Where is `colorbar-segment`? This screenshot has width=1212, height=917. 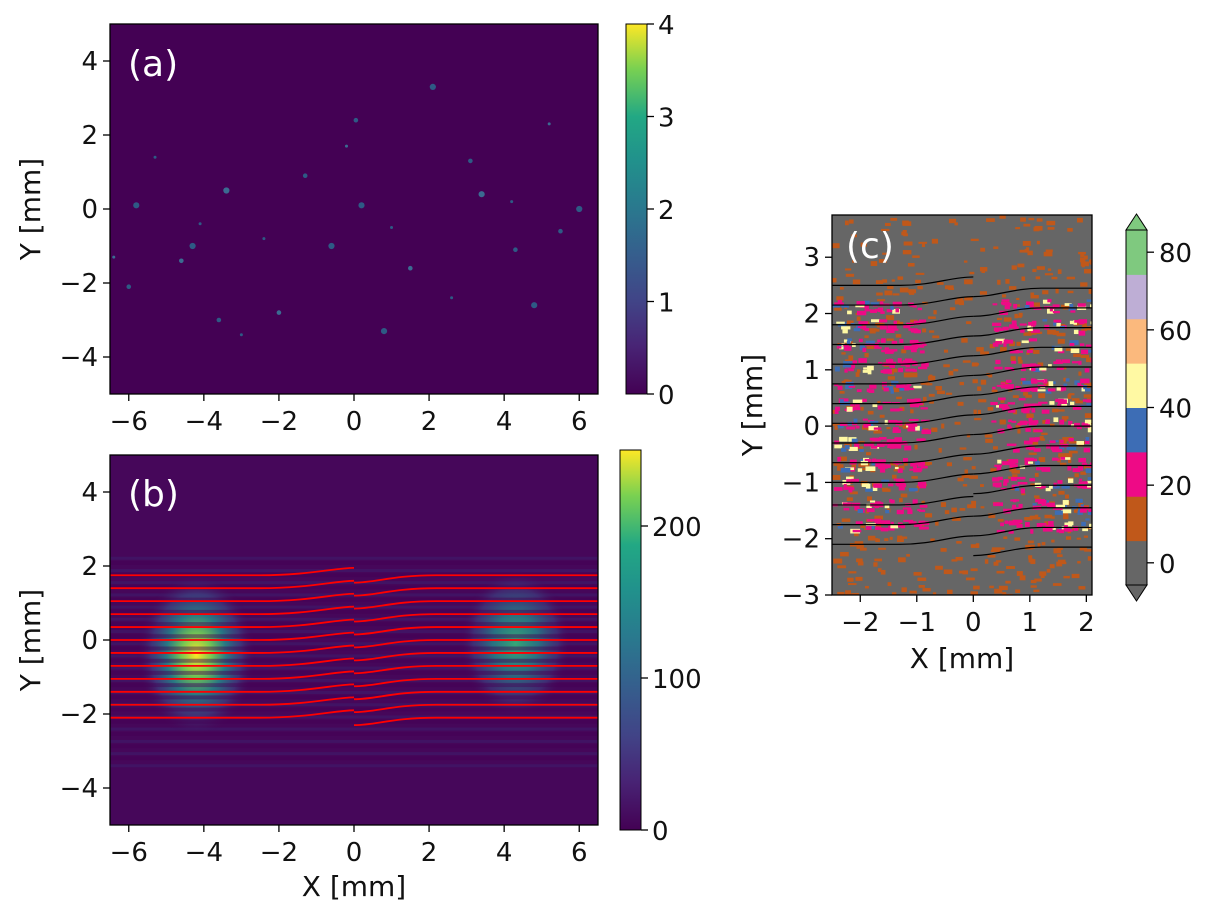 colorbar-segment is located at coordinates (1136, 252).